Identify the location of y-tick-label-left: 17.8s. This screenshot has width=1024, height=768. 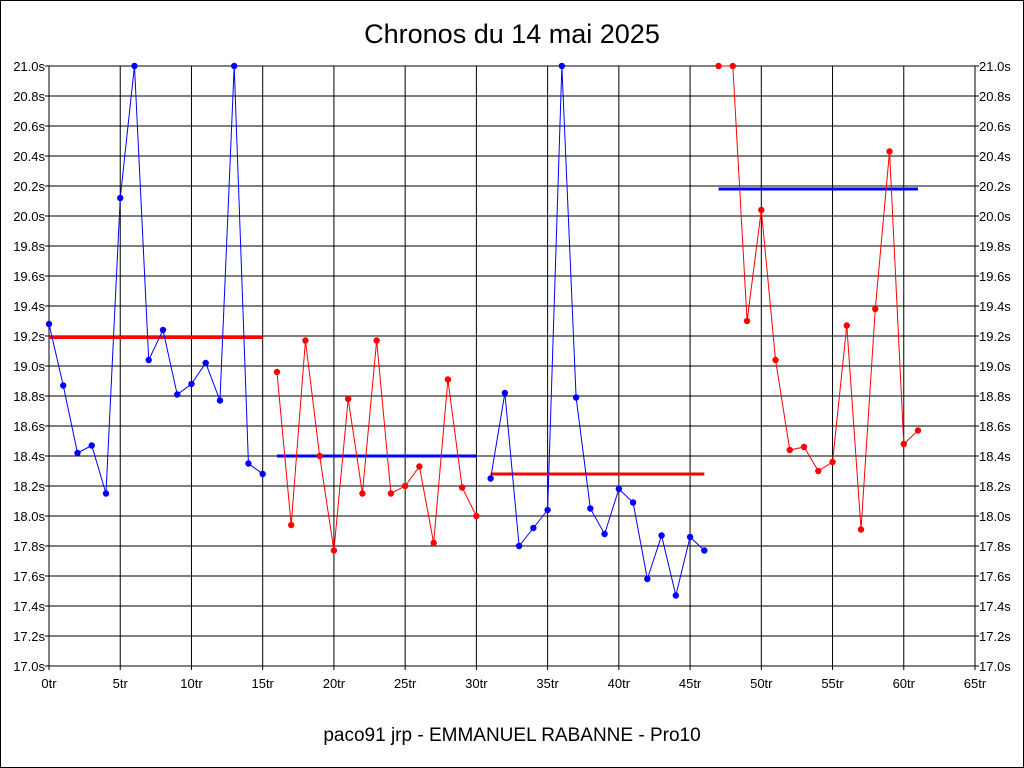
(29, 546).